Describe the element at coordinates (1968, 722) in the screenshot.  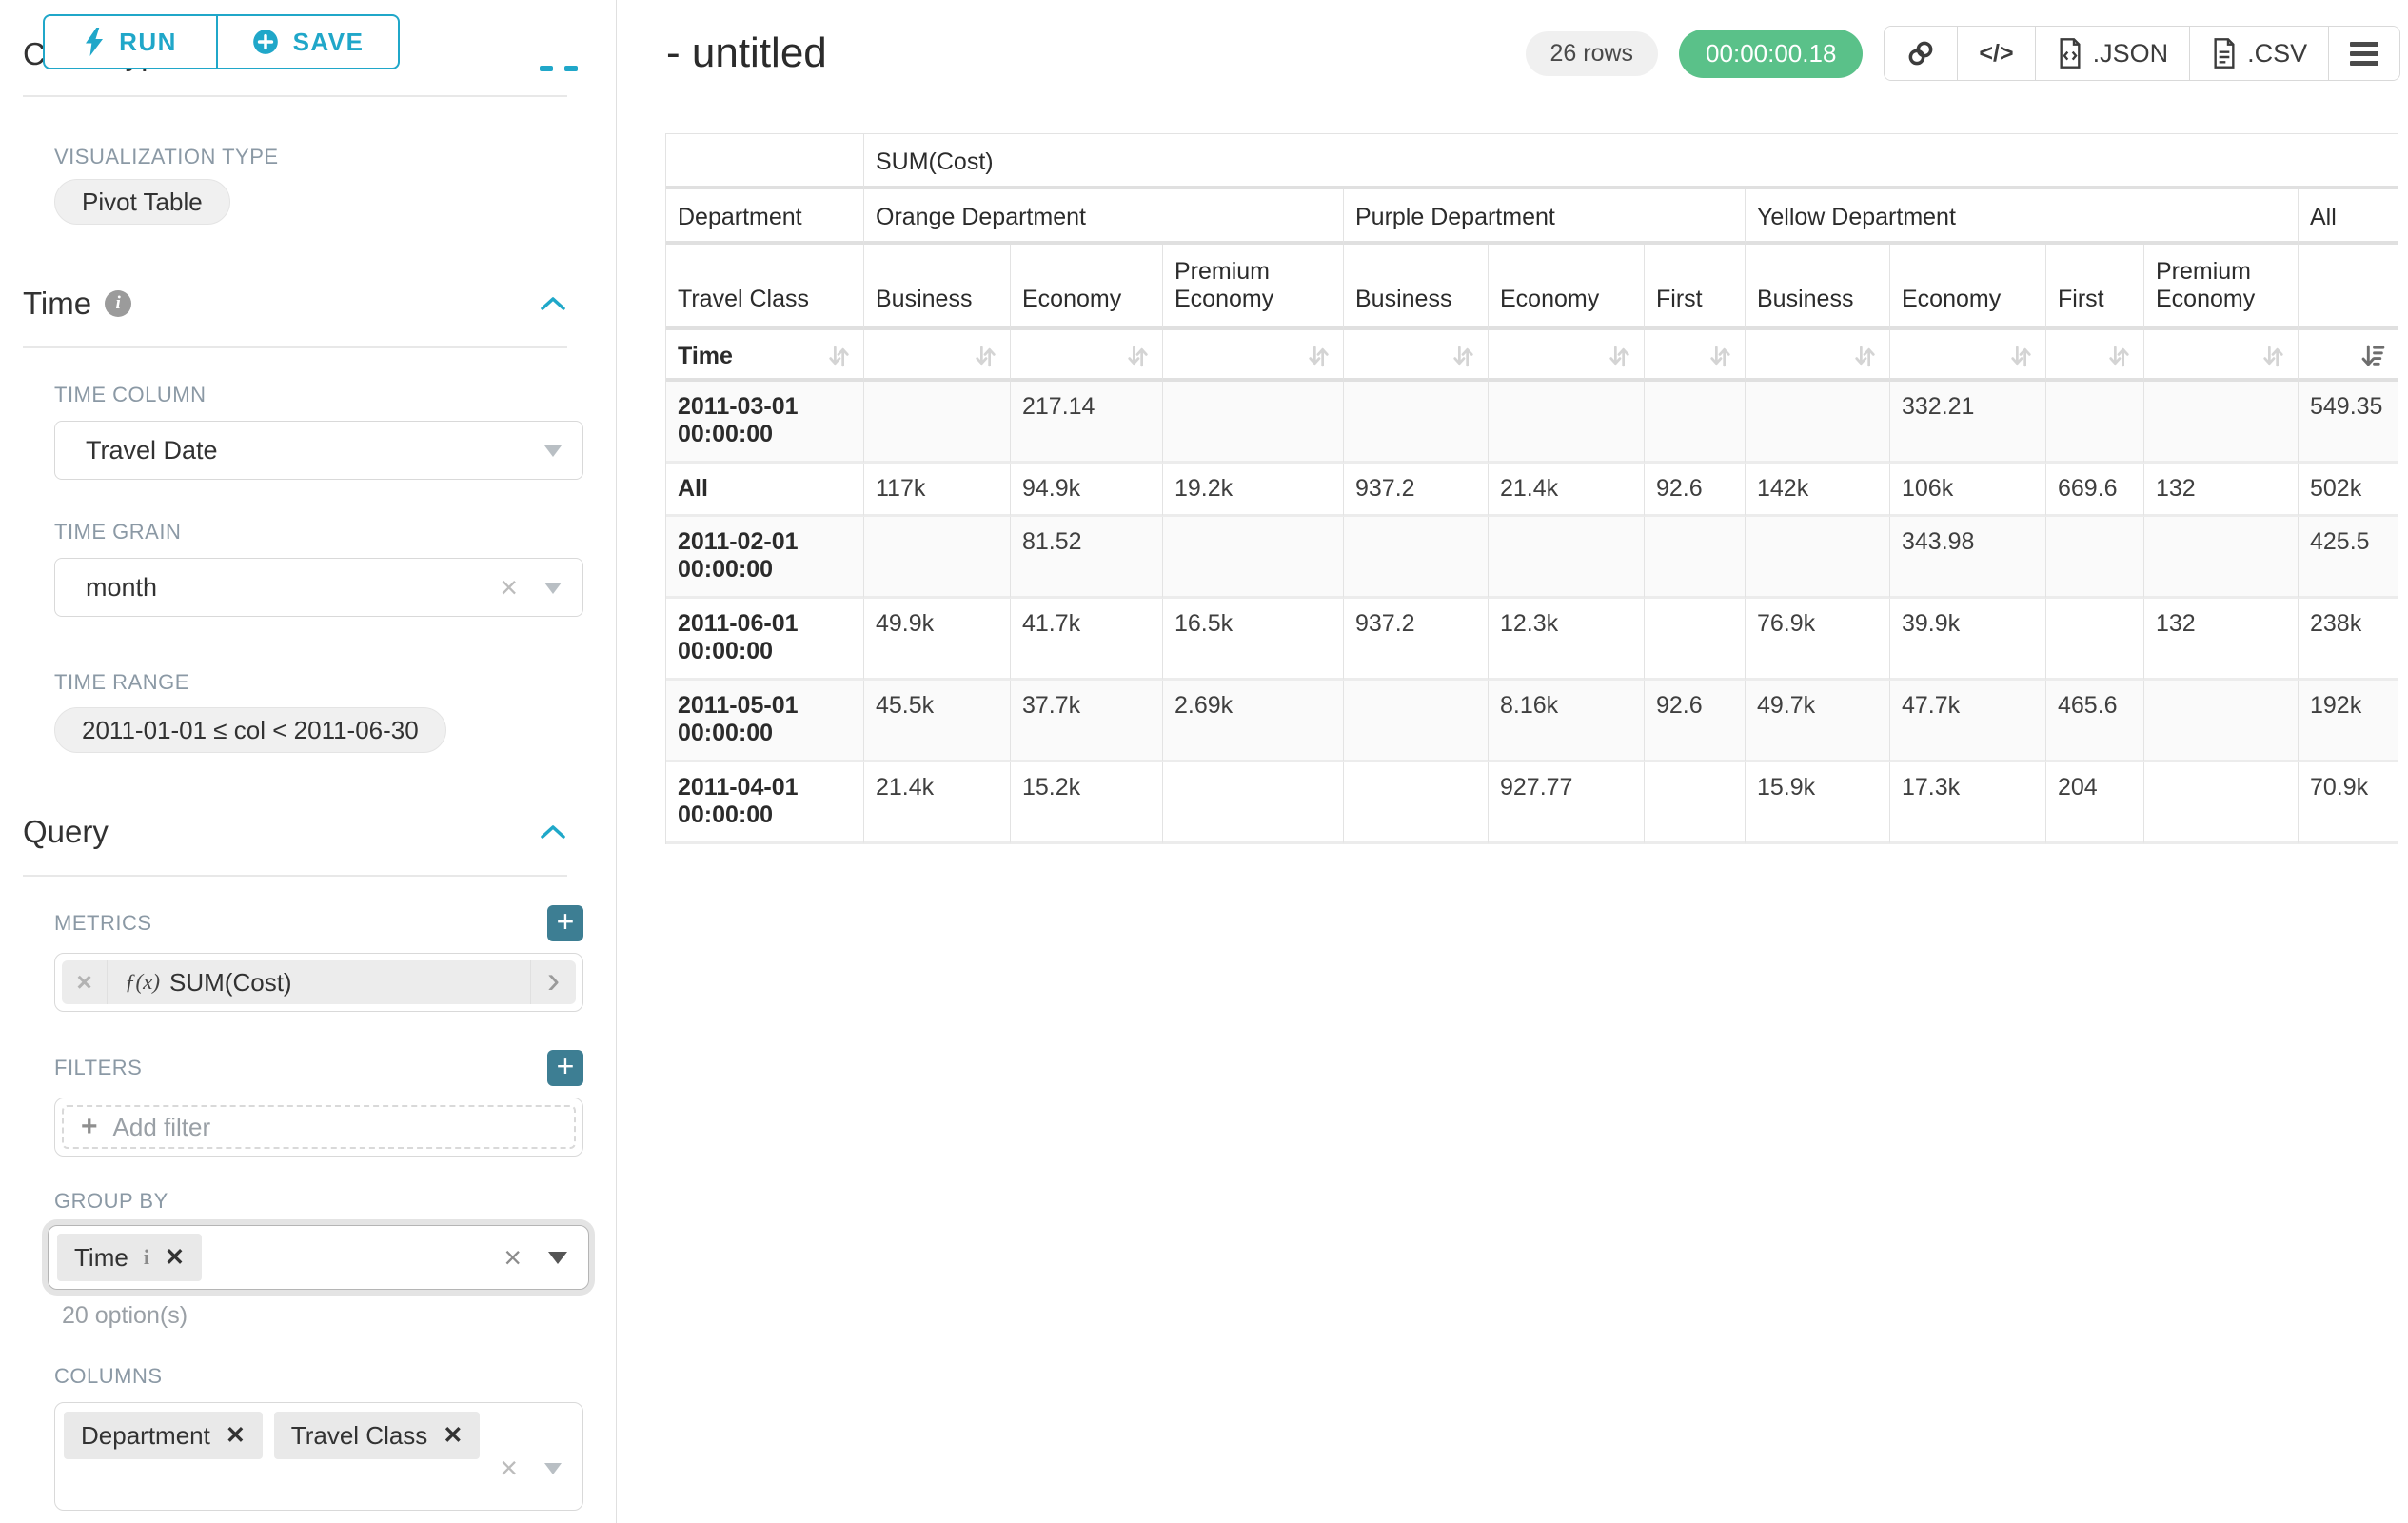
I see `pivot-value-cell: 47.7k` at that location.